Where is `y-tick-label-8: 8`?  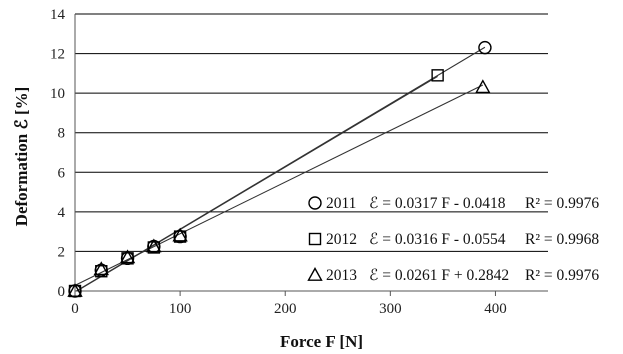 y-tick-label-8: 8 is located at coordinates (62, 134).